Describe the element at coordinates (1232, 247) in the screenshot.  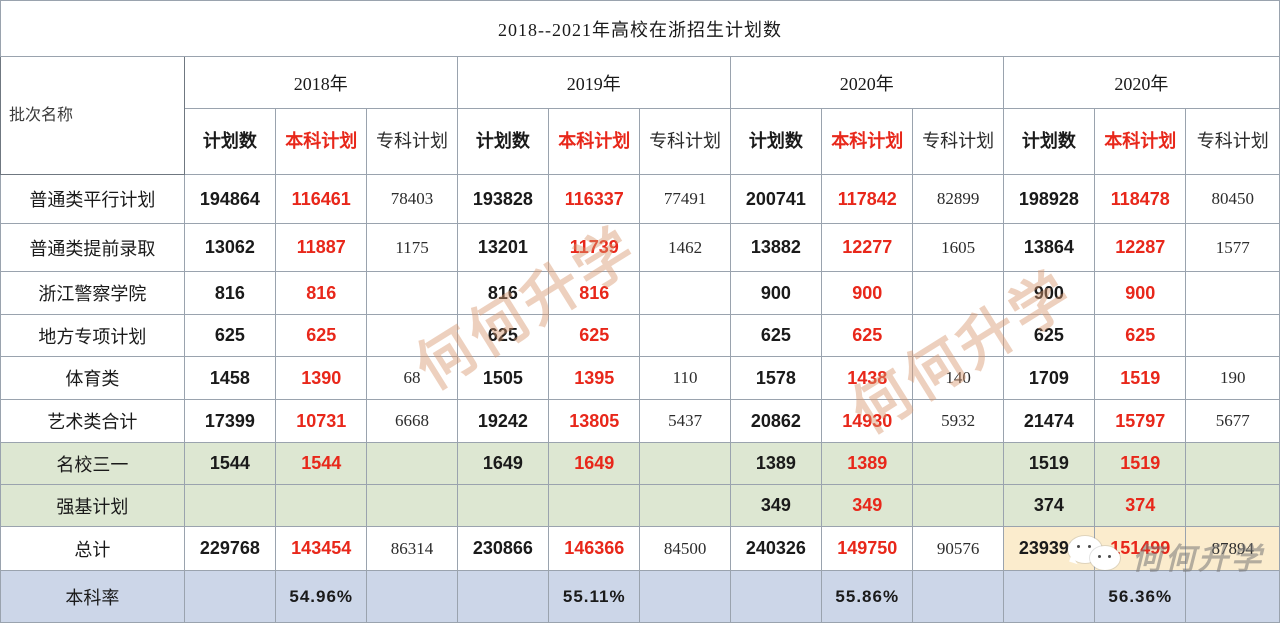
I see `table-cell: 1577` at that location.